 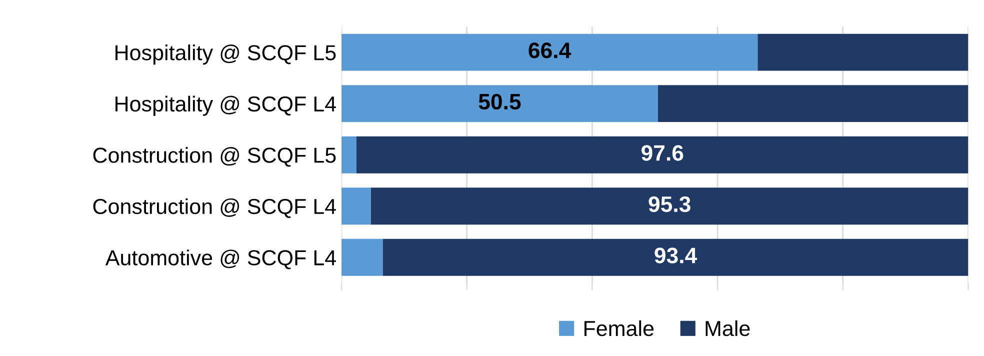 I want to click on data-label: 93.4, so click(x=676, y=256).